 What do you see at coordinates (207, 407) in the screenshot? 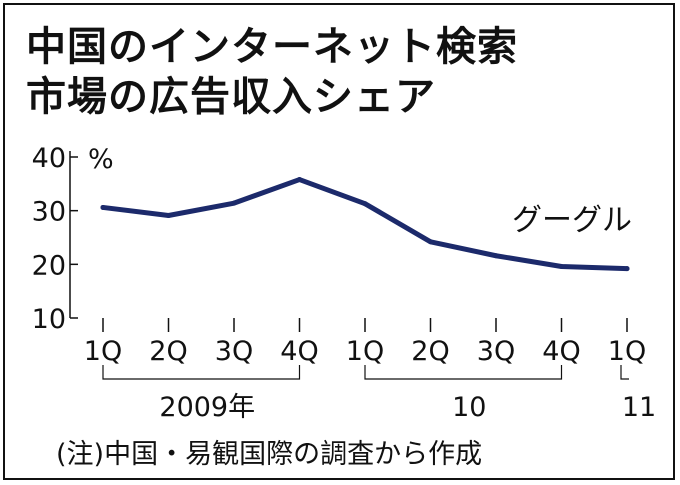
I see `year-label: 2009年` at bounding box center [207, 407].